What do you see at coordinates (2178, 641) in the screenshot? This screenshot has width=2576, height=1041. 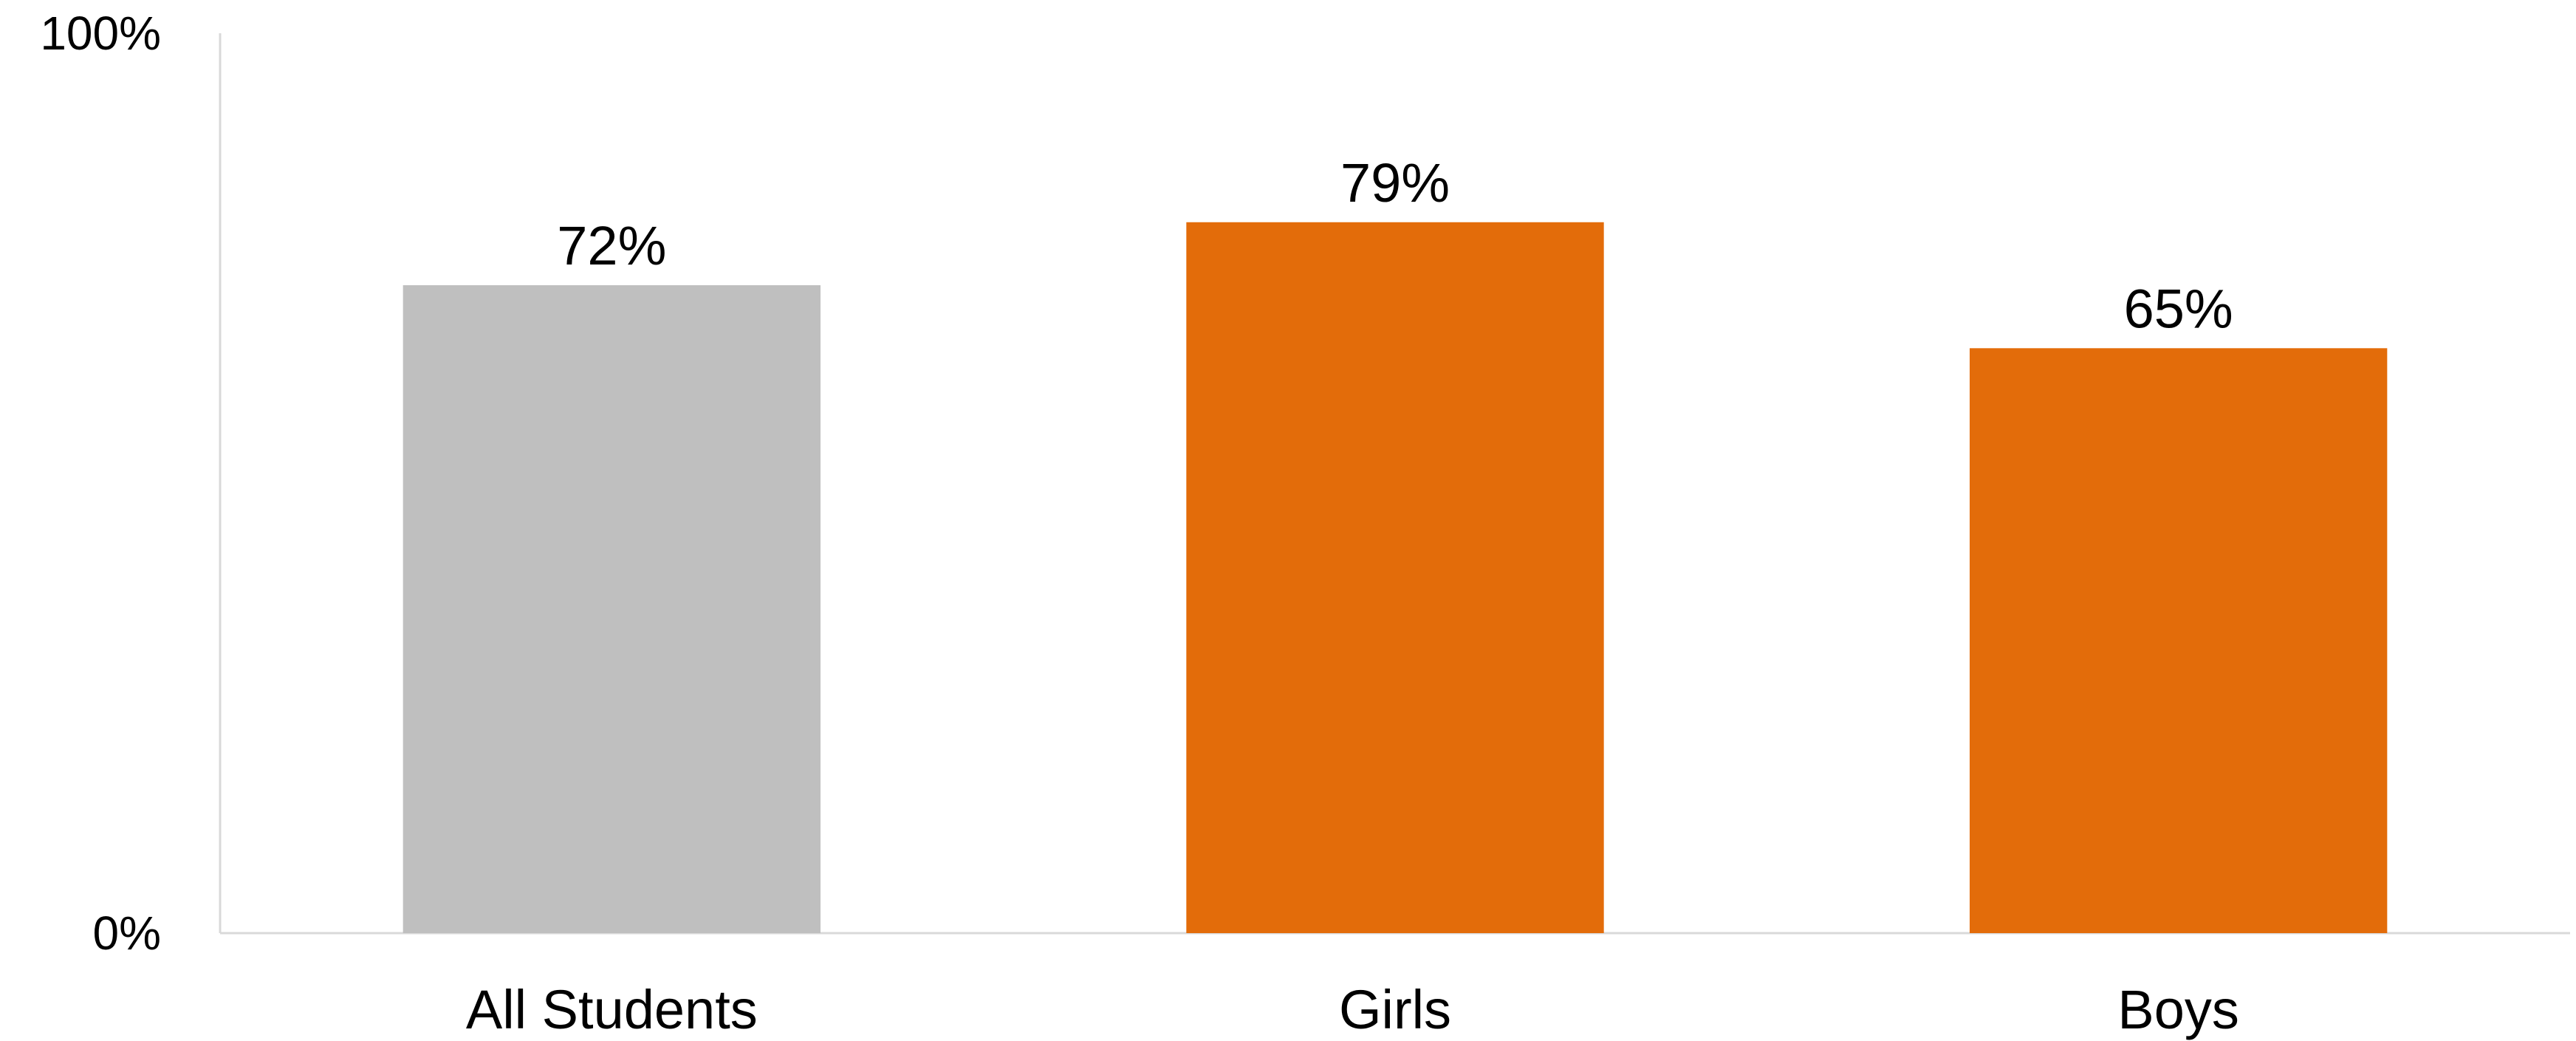 I see `bar-boys` at bounding box center [2178, 641].